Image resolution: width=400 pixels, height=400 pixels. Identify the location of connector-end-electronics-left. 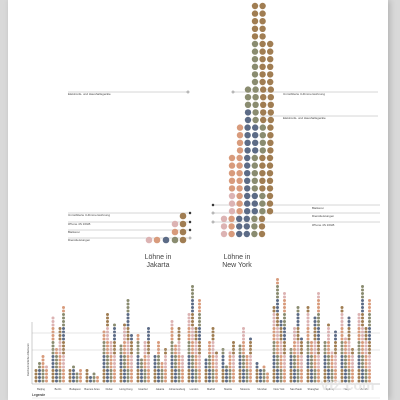
(188, 92).